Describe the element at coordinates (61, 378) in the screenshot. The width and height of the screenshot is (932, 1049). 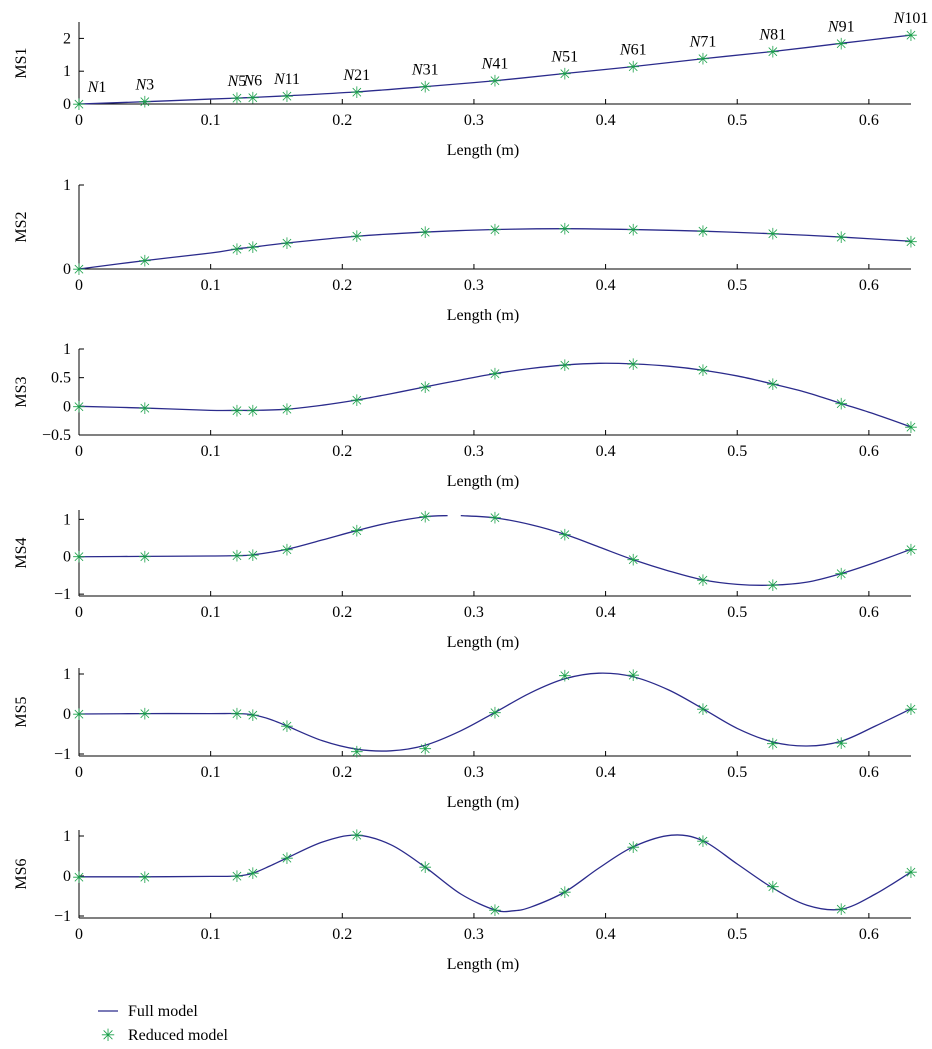
I see `y-tick-label: 0.5` at that location.